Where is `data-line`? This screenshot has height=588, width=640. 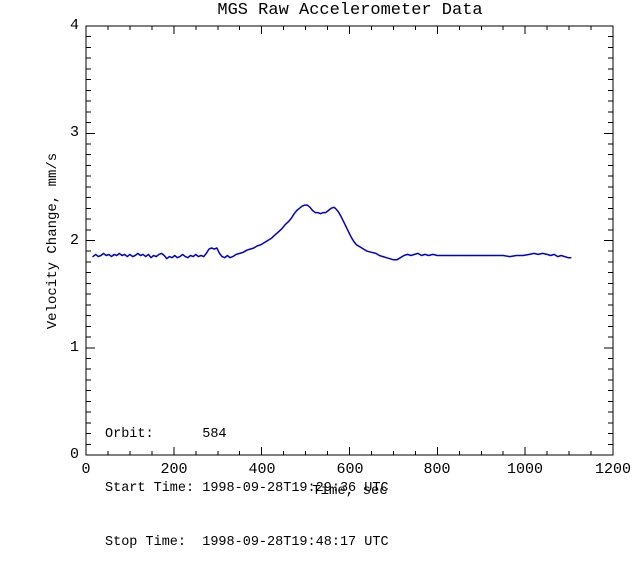
data-line is located at coordinates (332, 232).